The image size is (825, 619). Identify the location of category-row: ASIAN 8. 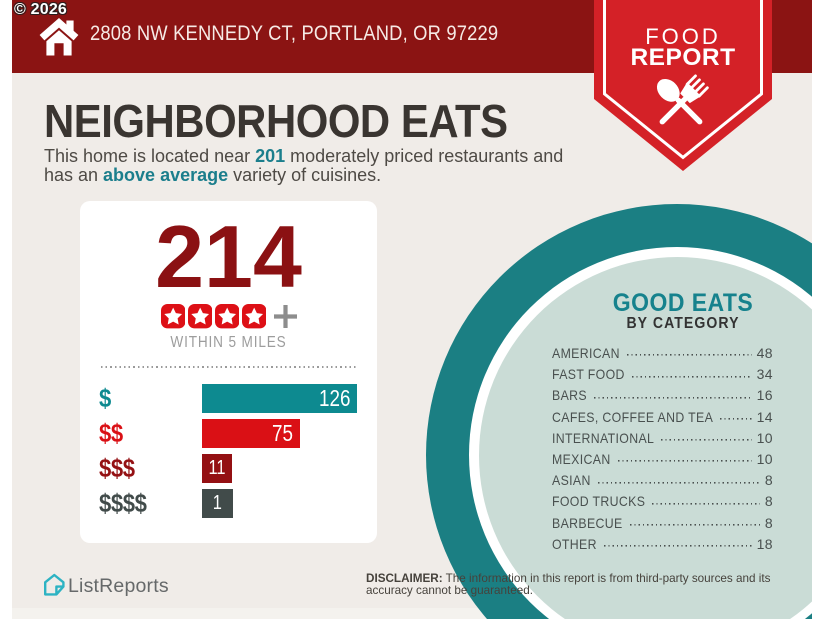
(662, 482).